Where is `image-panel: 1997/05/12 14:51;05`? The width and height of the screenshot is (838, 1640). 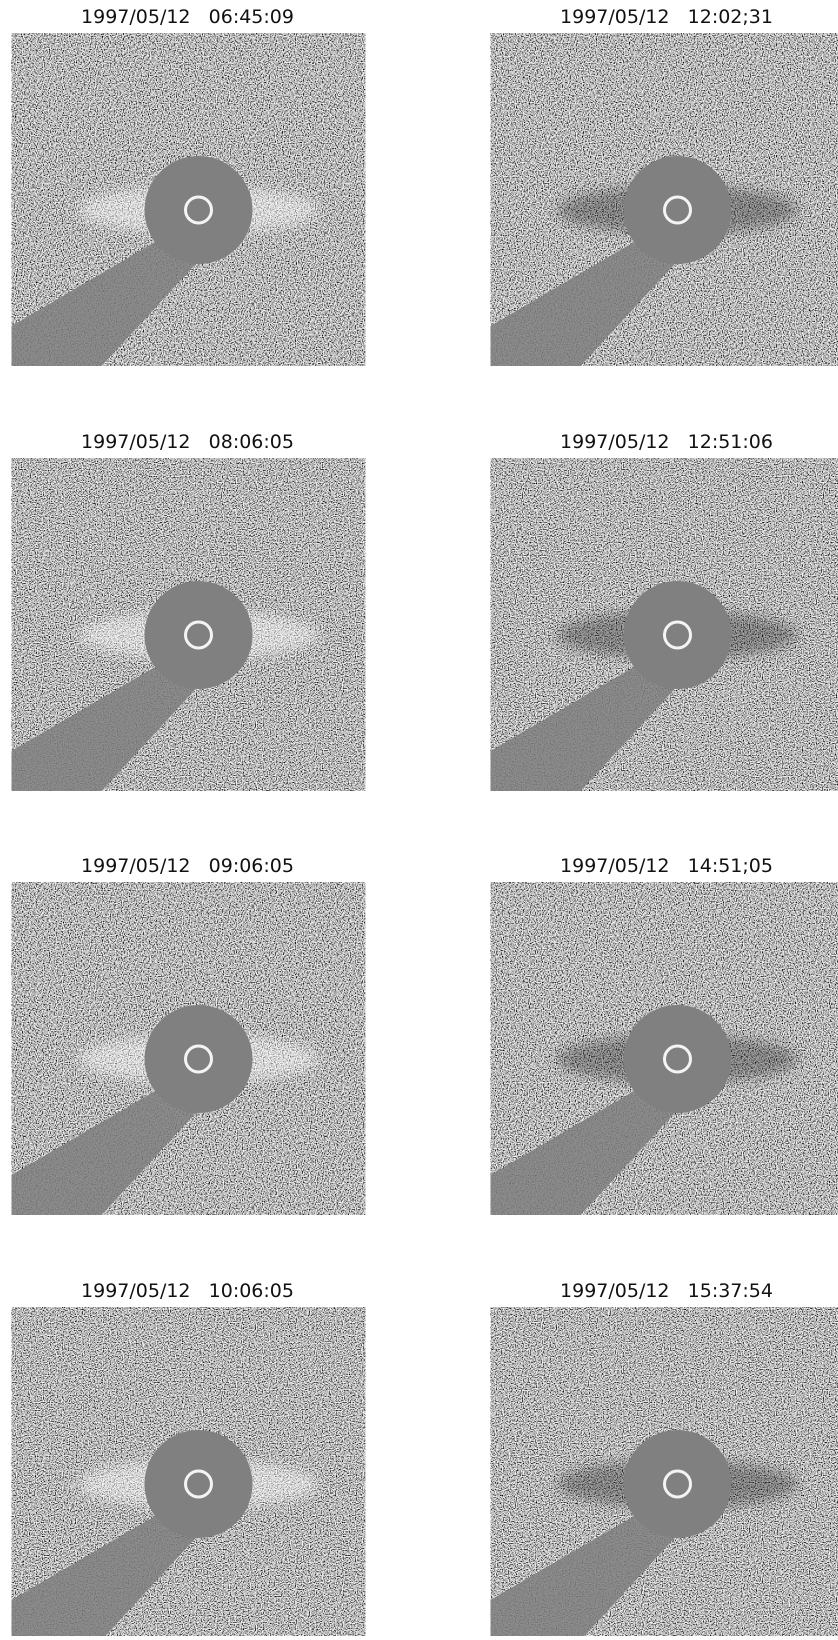 image-panel: 1997/05/12 14:51;05 is located at coordinates (664, 1035).